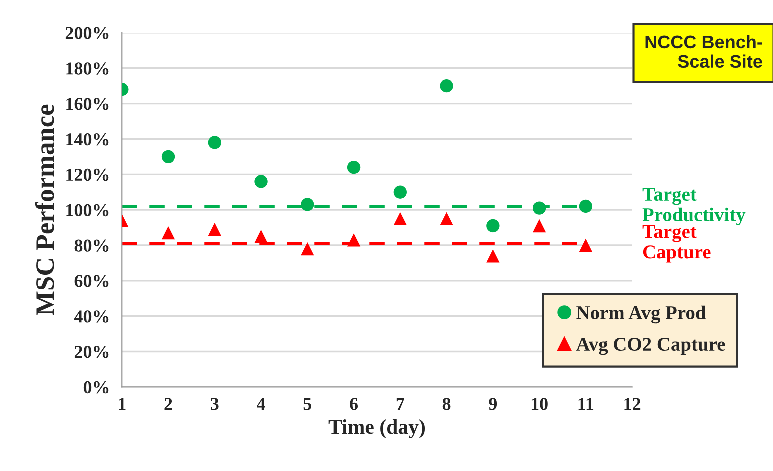 The image size is (773, 471). What do you see at coordinates (400, 404) in the screenshot?
I see `x-tick-label: 7` at bounding box center [400, 404].